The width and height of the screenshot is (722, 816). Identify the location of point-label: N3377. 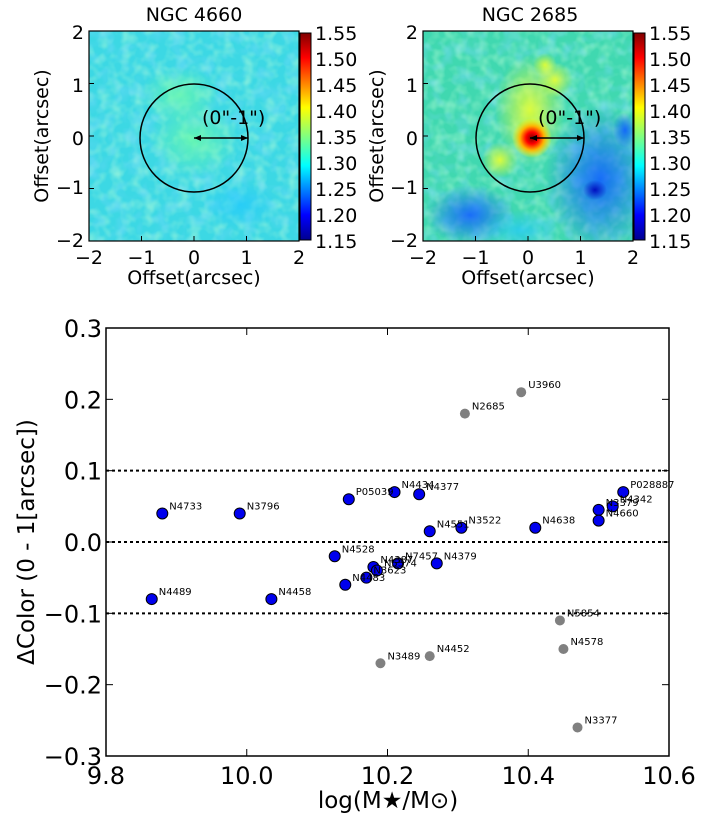
(601, 720).